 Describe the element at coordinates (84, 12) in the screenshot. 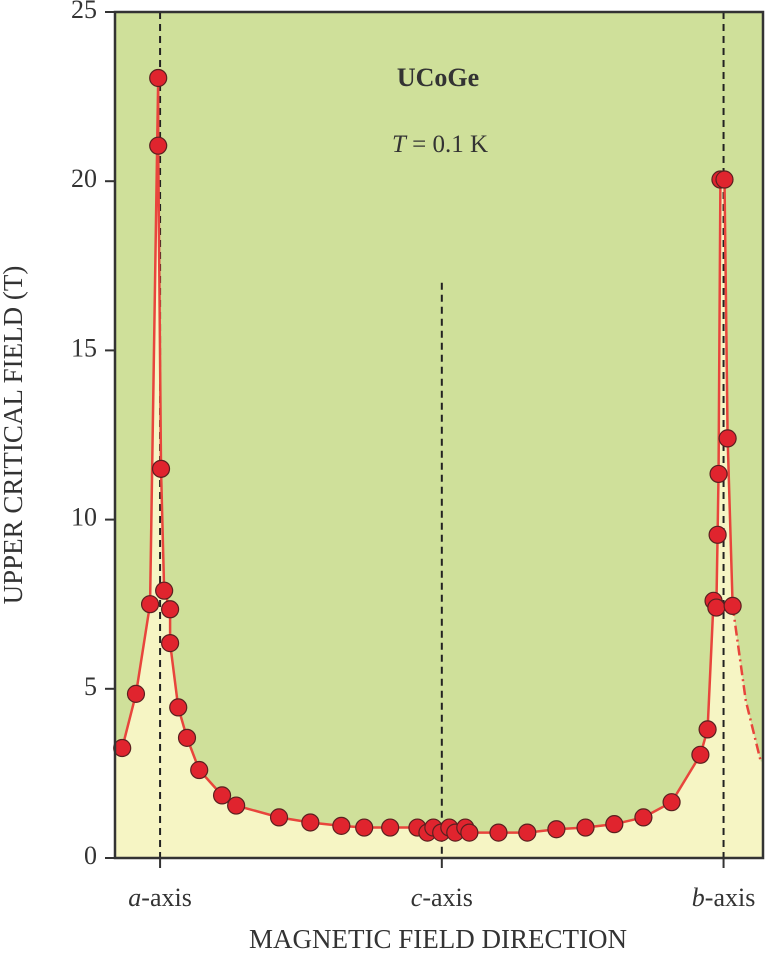

I see `y-tick-label: 25` at that location.